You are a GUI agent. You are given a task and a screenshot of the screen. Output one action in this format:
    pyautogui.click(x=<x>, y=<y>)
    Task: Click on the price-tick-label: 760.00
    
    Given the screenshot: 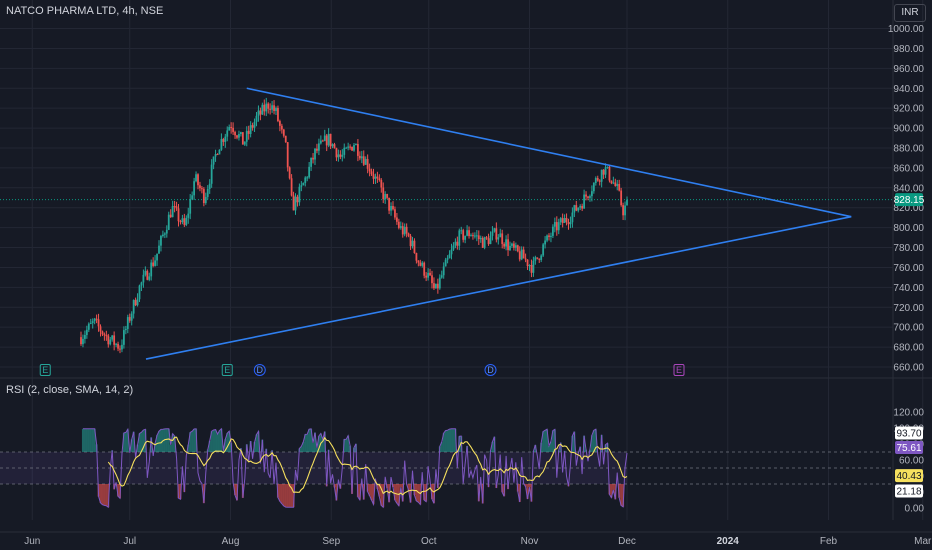 What is the action you would take?
    pyautogui.click(x=908, y=268)
    